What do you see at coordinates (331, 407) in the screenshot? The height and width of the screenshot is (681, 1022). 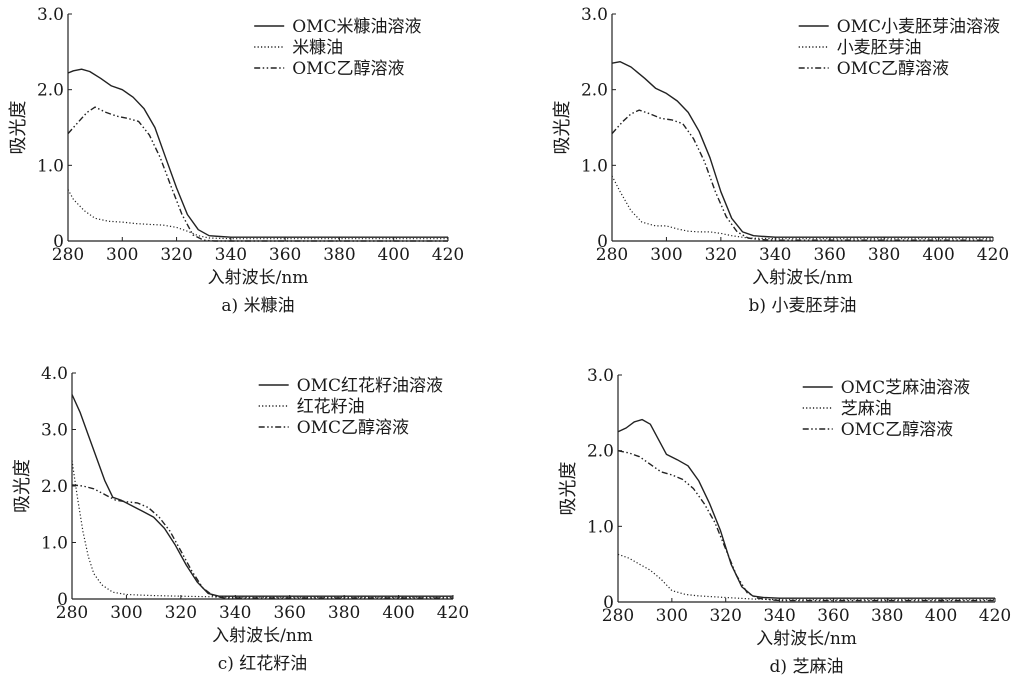 I see `legend-label: 红花籽油` at bounding box center [331, 407].